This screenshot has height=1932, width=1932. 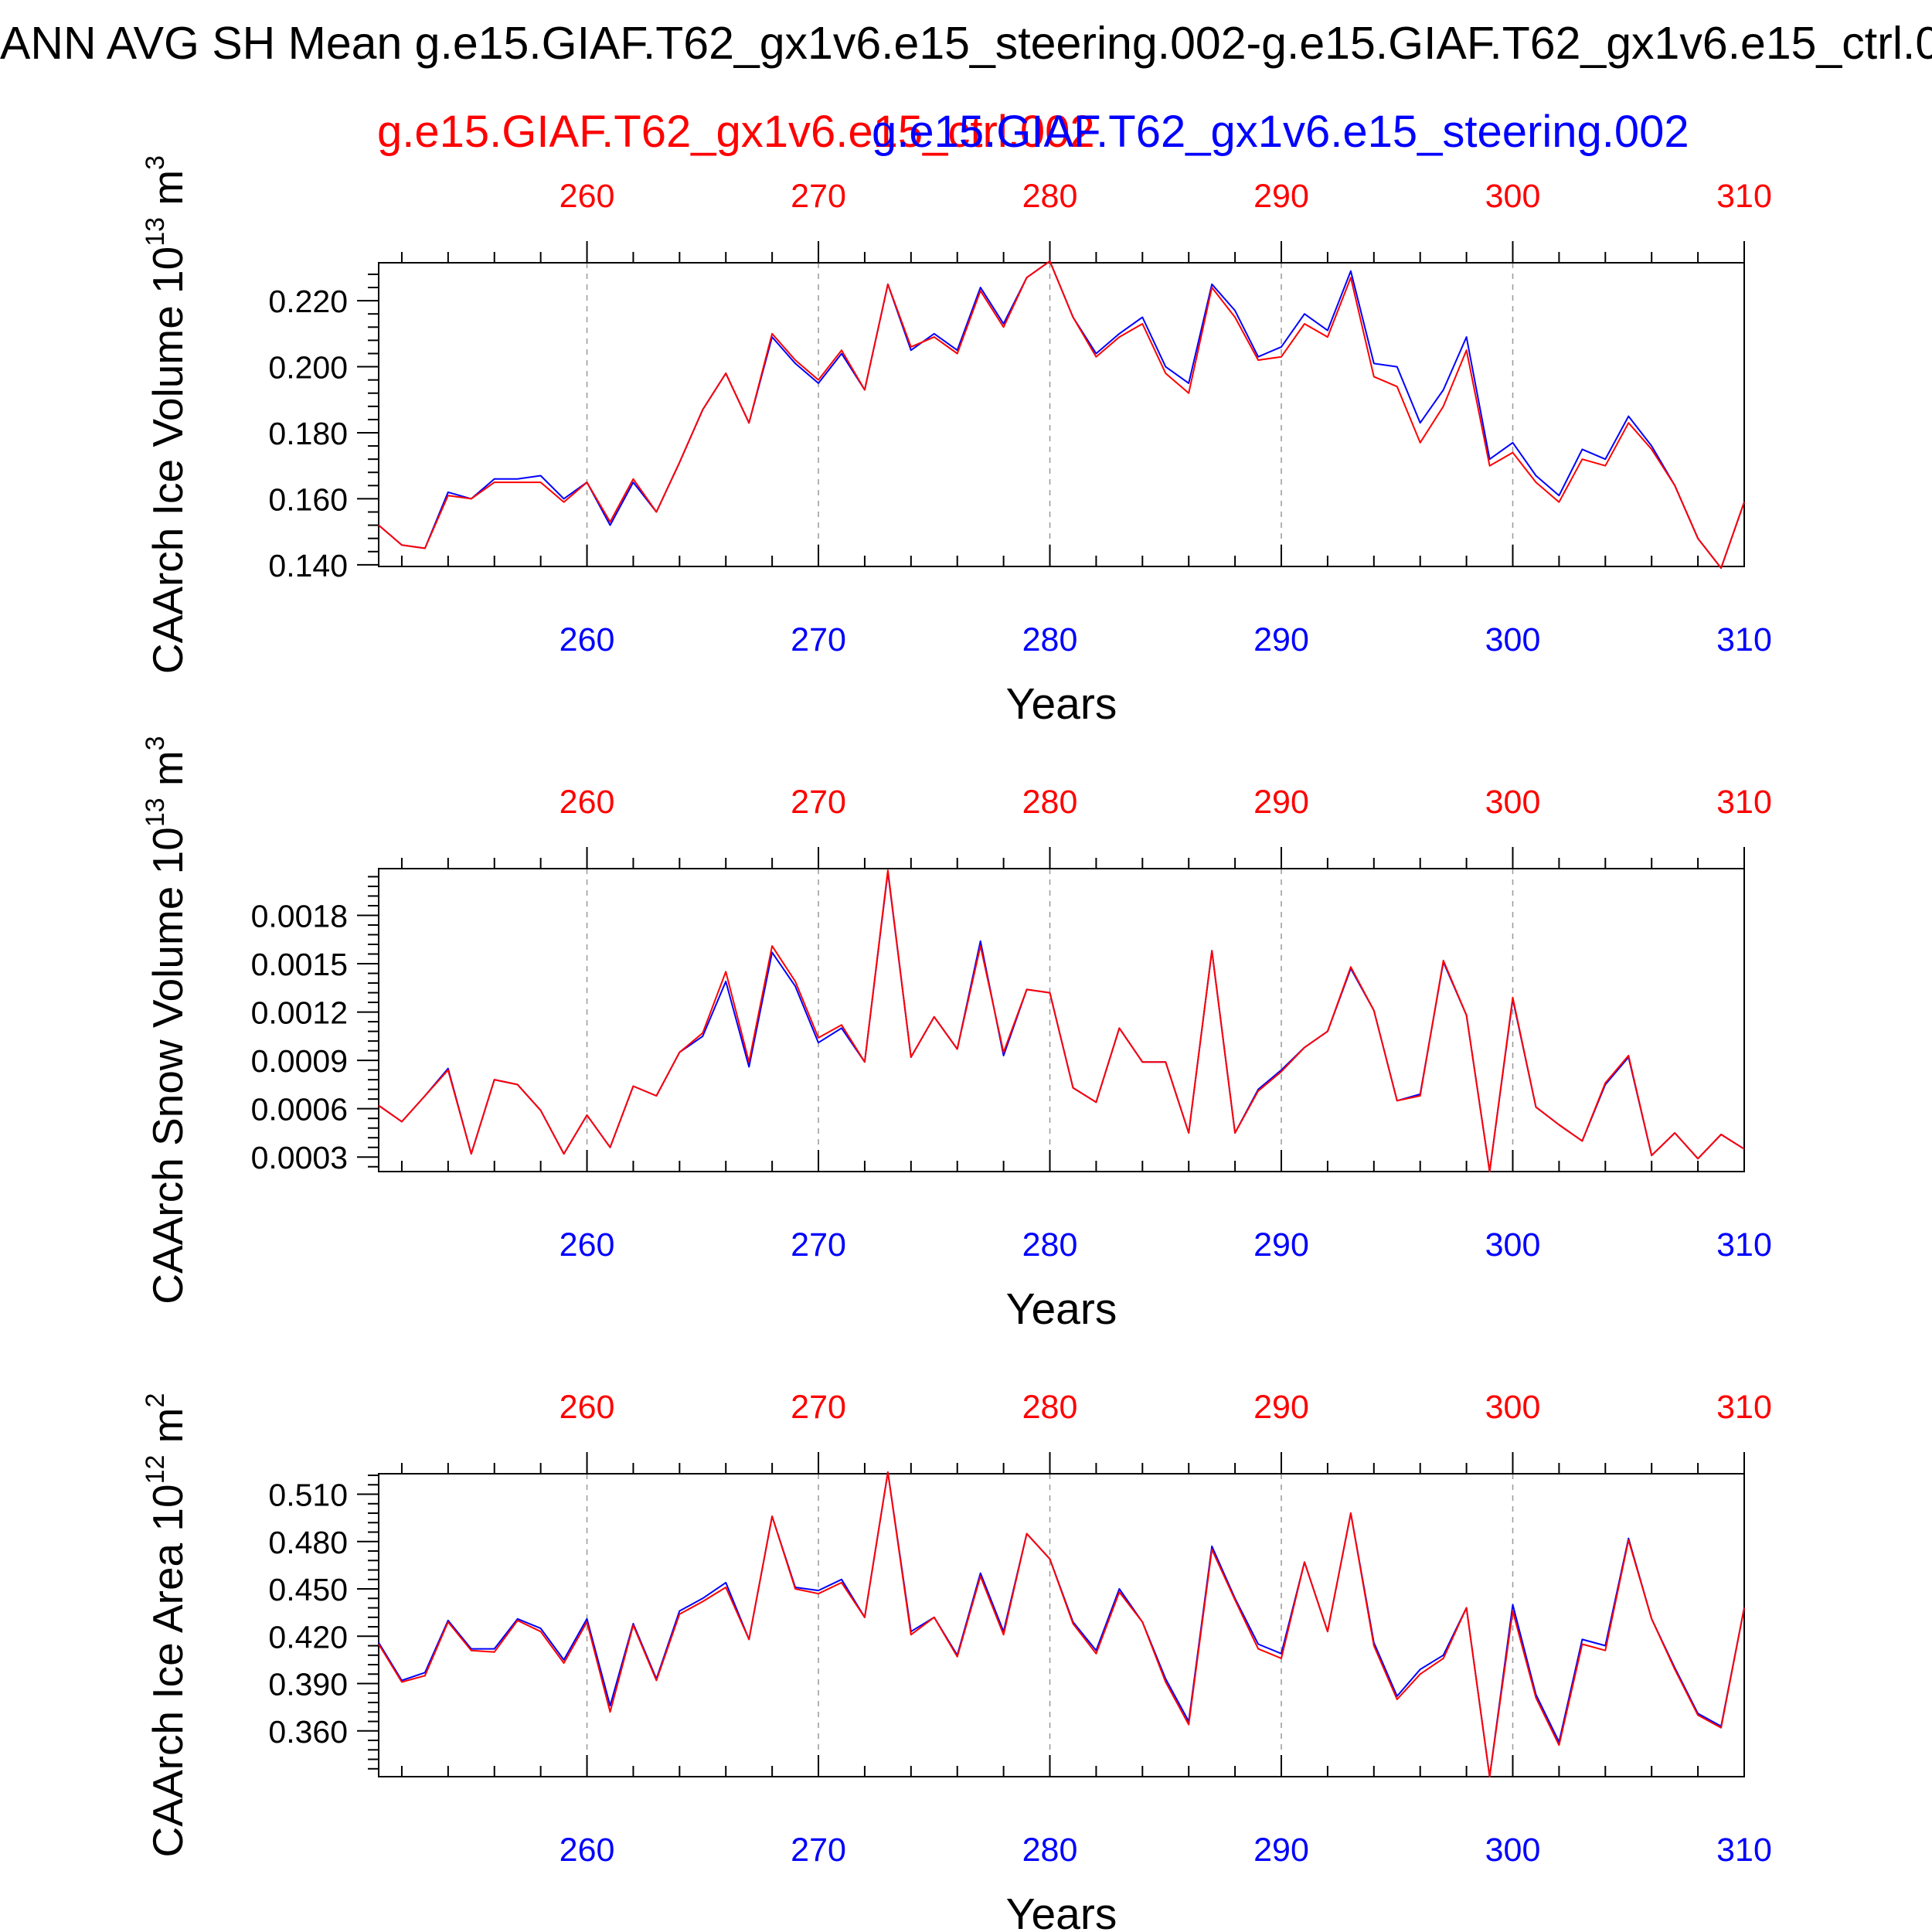 I want to click on y-tick-label: 0.0012, so click(x=300, y=1013).